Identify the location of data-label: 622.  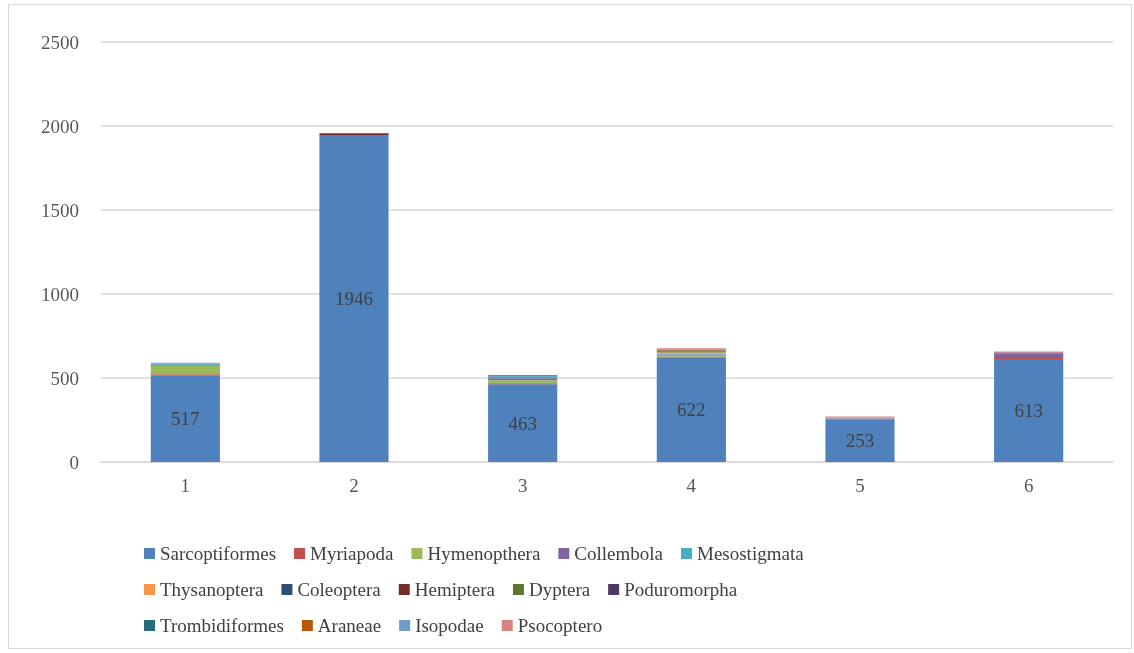
(691, 410).